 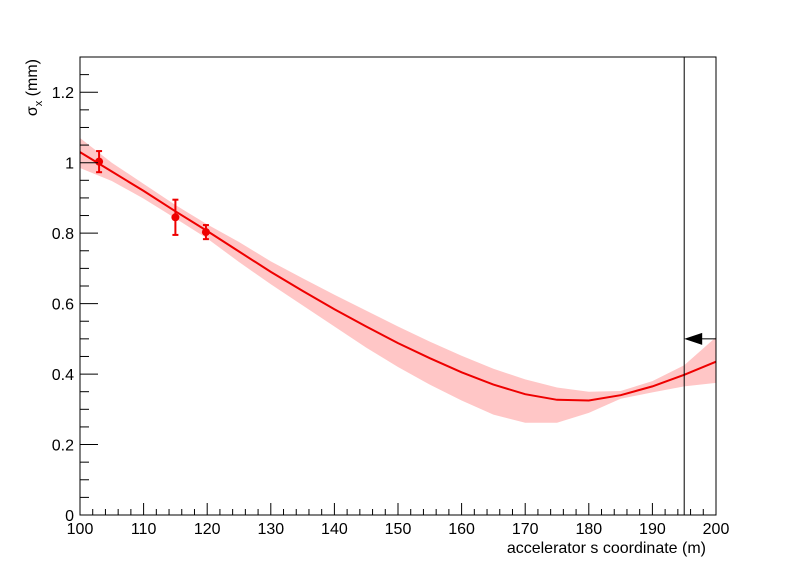 What do you see at coordinates (63, 234) in the screenshot?
I see `y-tick-label: 0.8` at bounding box center [63, 234].